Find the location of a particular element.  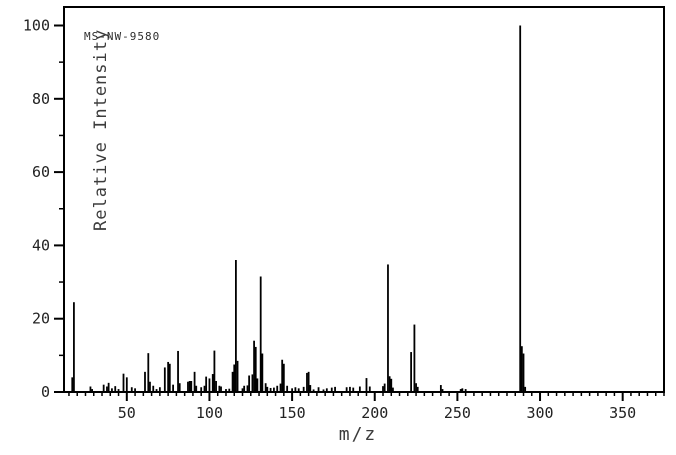

y-tick-label: 0 is located at coordinates (45, 392).